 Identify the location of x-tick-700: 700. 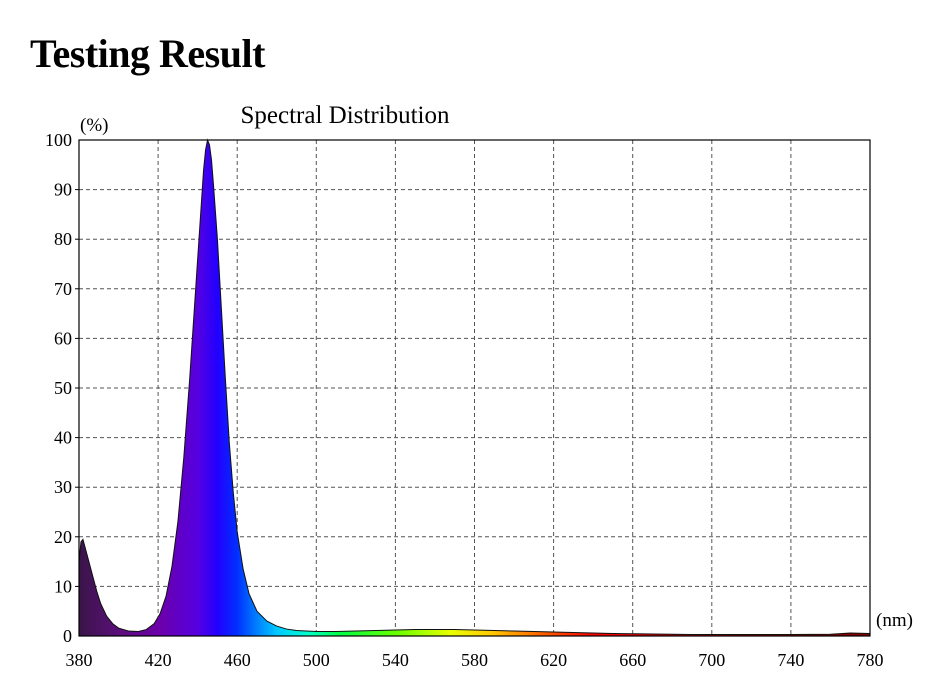
(711, 660).